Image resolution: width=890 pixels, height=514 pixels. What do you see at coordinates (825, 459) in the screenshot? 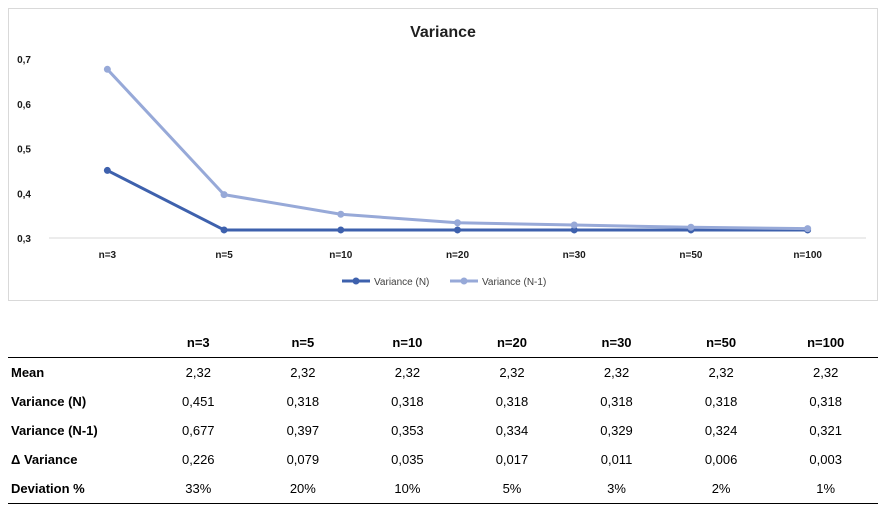
I see `table-cell: 0,003` at bounding box center [825, 459].